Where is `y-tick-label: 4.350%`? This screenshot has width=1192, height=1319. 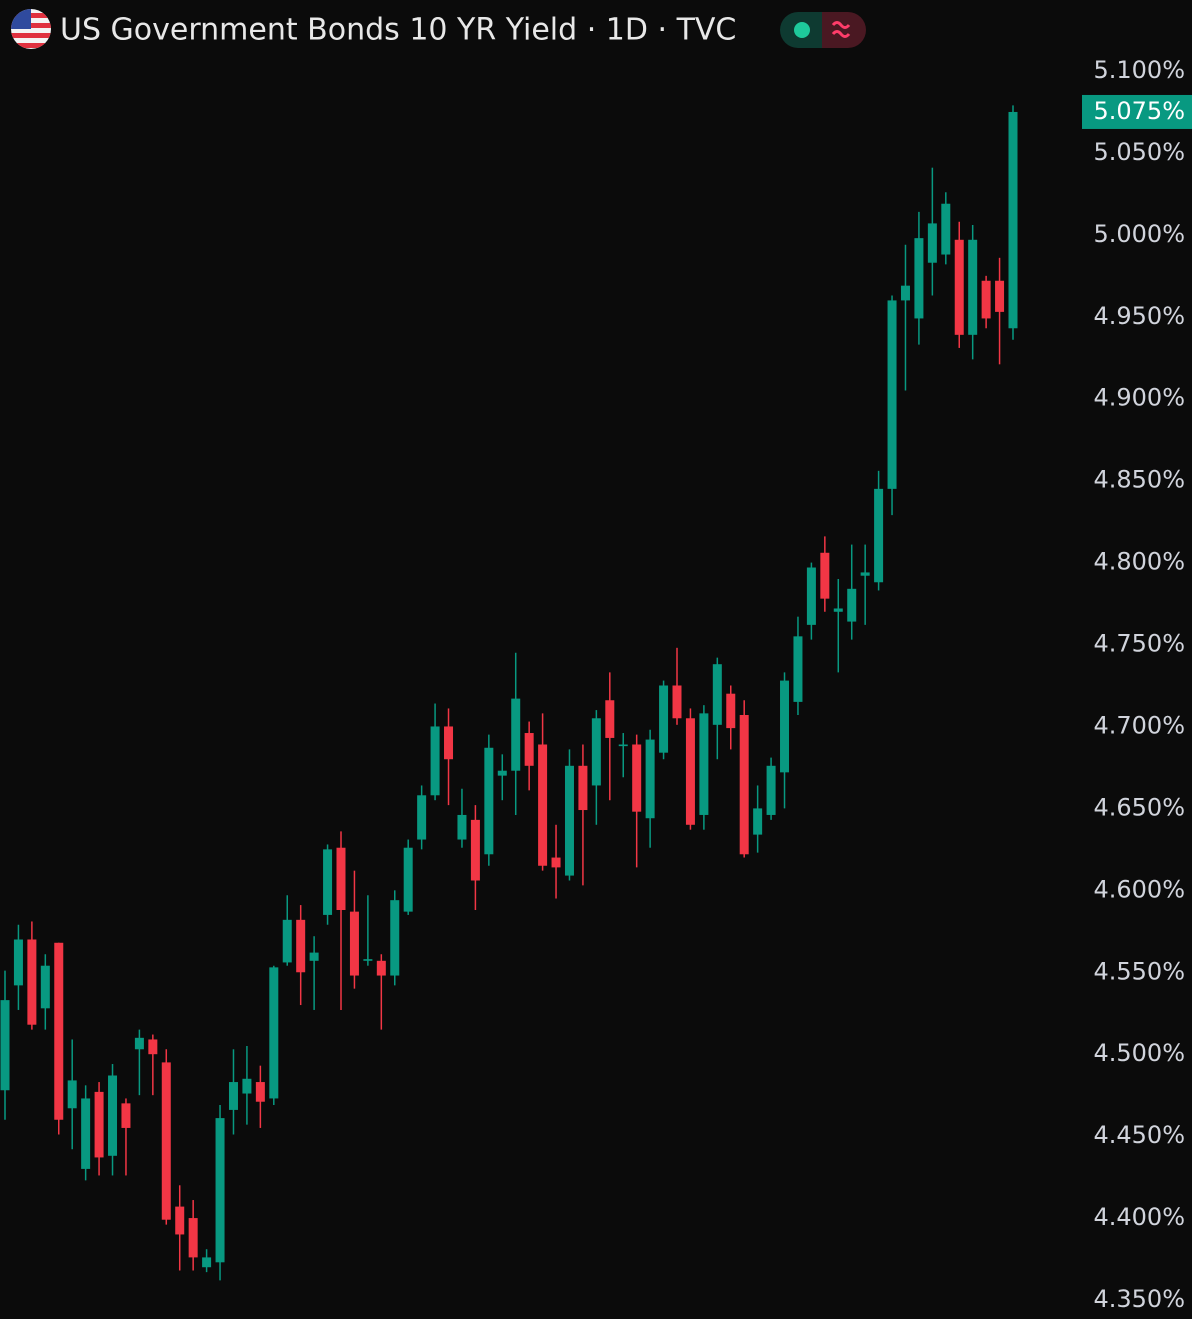
y-tick-label: 4.350% is located at coordinates (1139, 1299).